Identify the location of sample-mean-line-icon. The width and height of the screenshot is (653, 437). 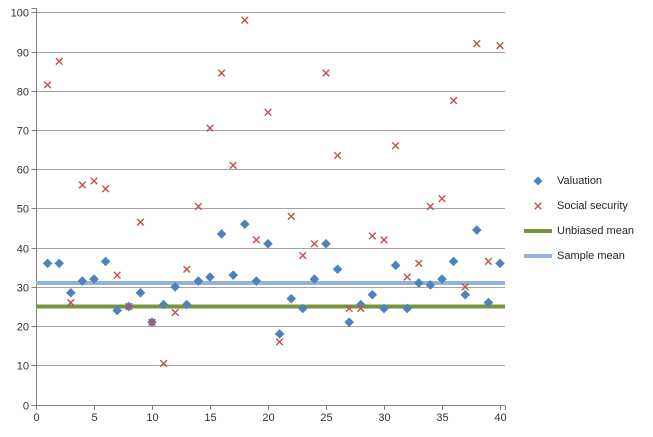
(538, 256).